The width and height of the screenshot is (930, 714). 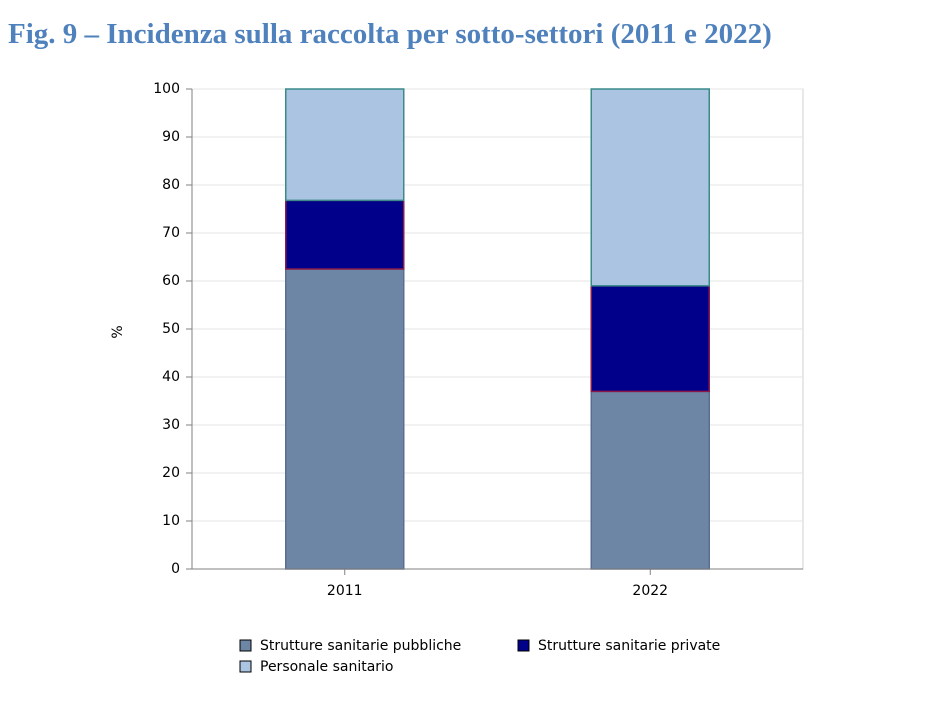 What do you see at coordinates (171, 233) in the screenshot?
I see `y-tick-label: 70` at bounding box center [171, 233].